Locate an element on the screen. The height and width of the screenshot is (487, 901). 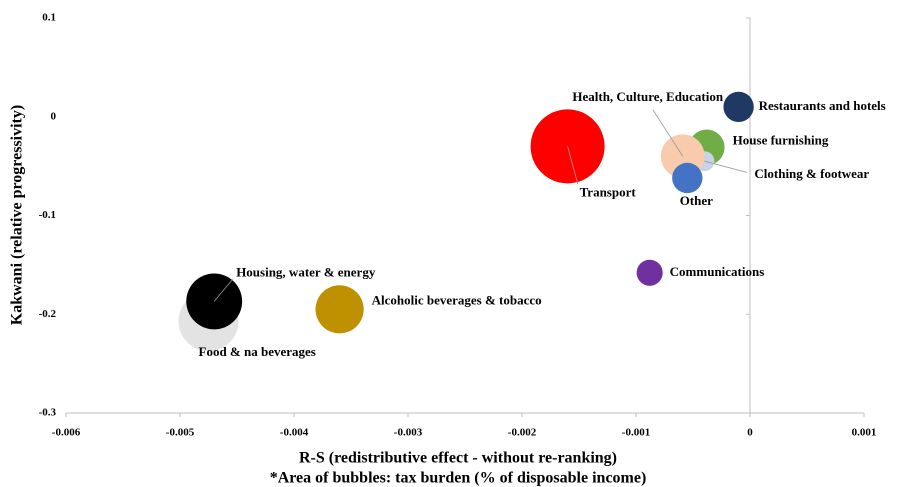
y-tick-label: -0.3 is located at coordinates (48, 413).